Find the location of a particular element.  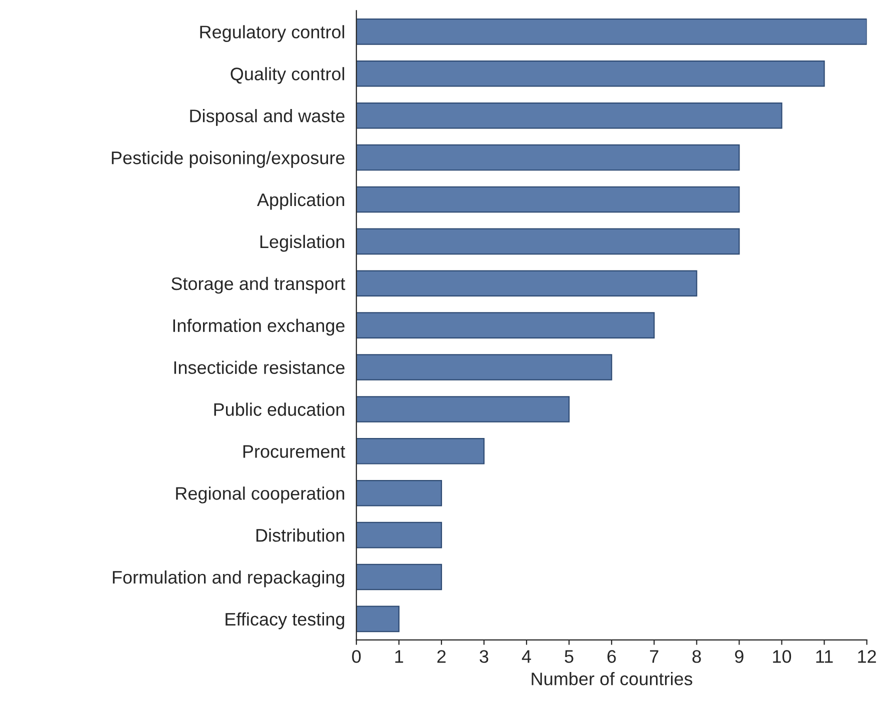

x-tick-label: 6 is located at coordinates (611, 656).